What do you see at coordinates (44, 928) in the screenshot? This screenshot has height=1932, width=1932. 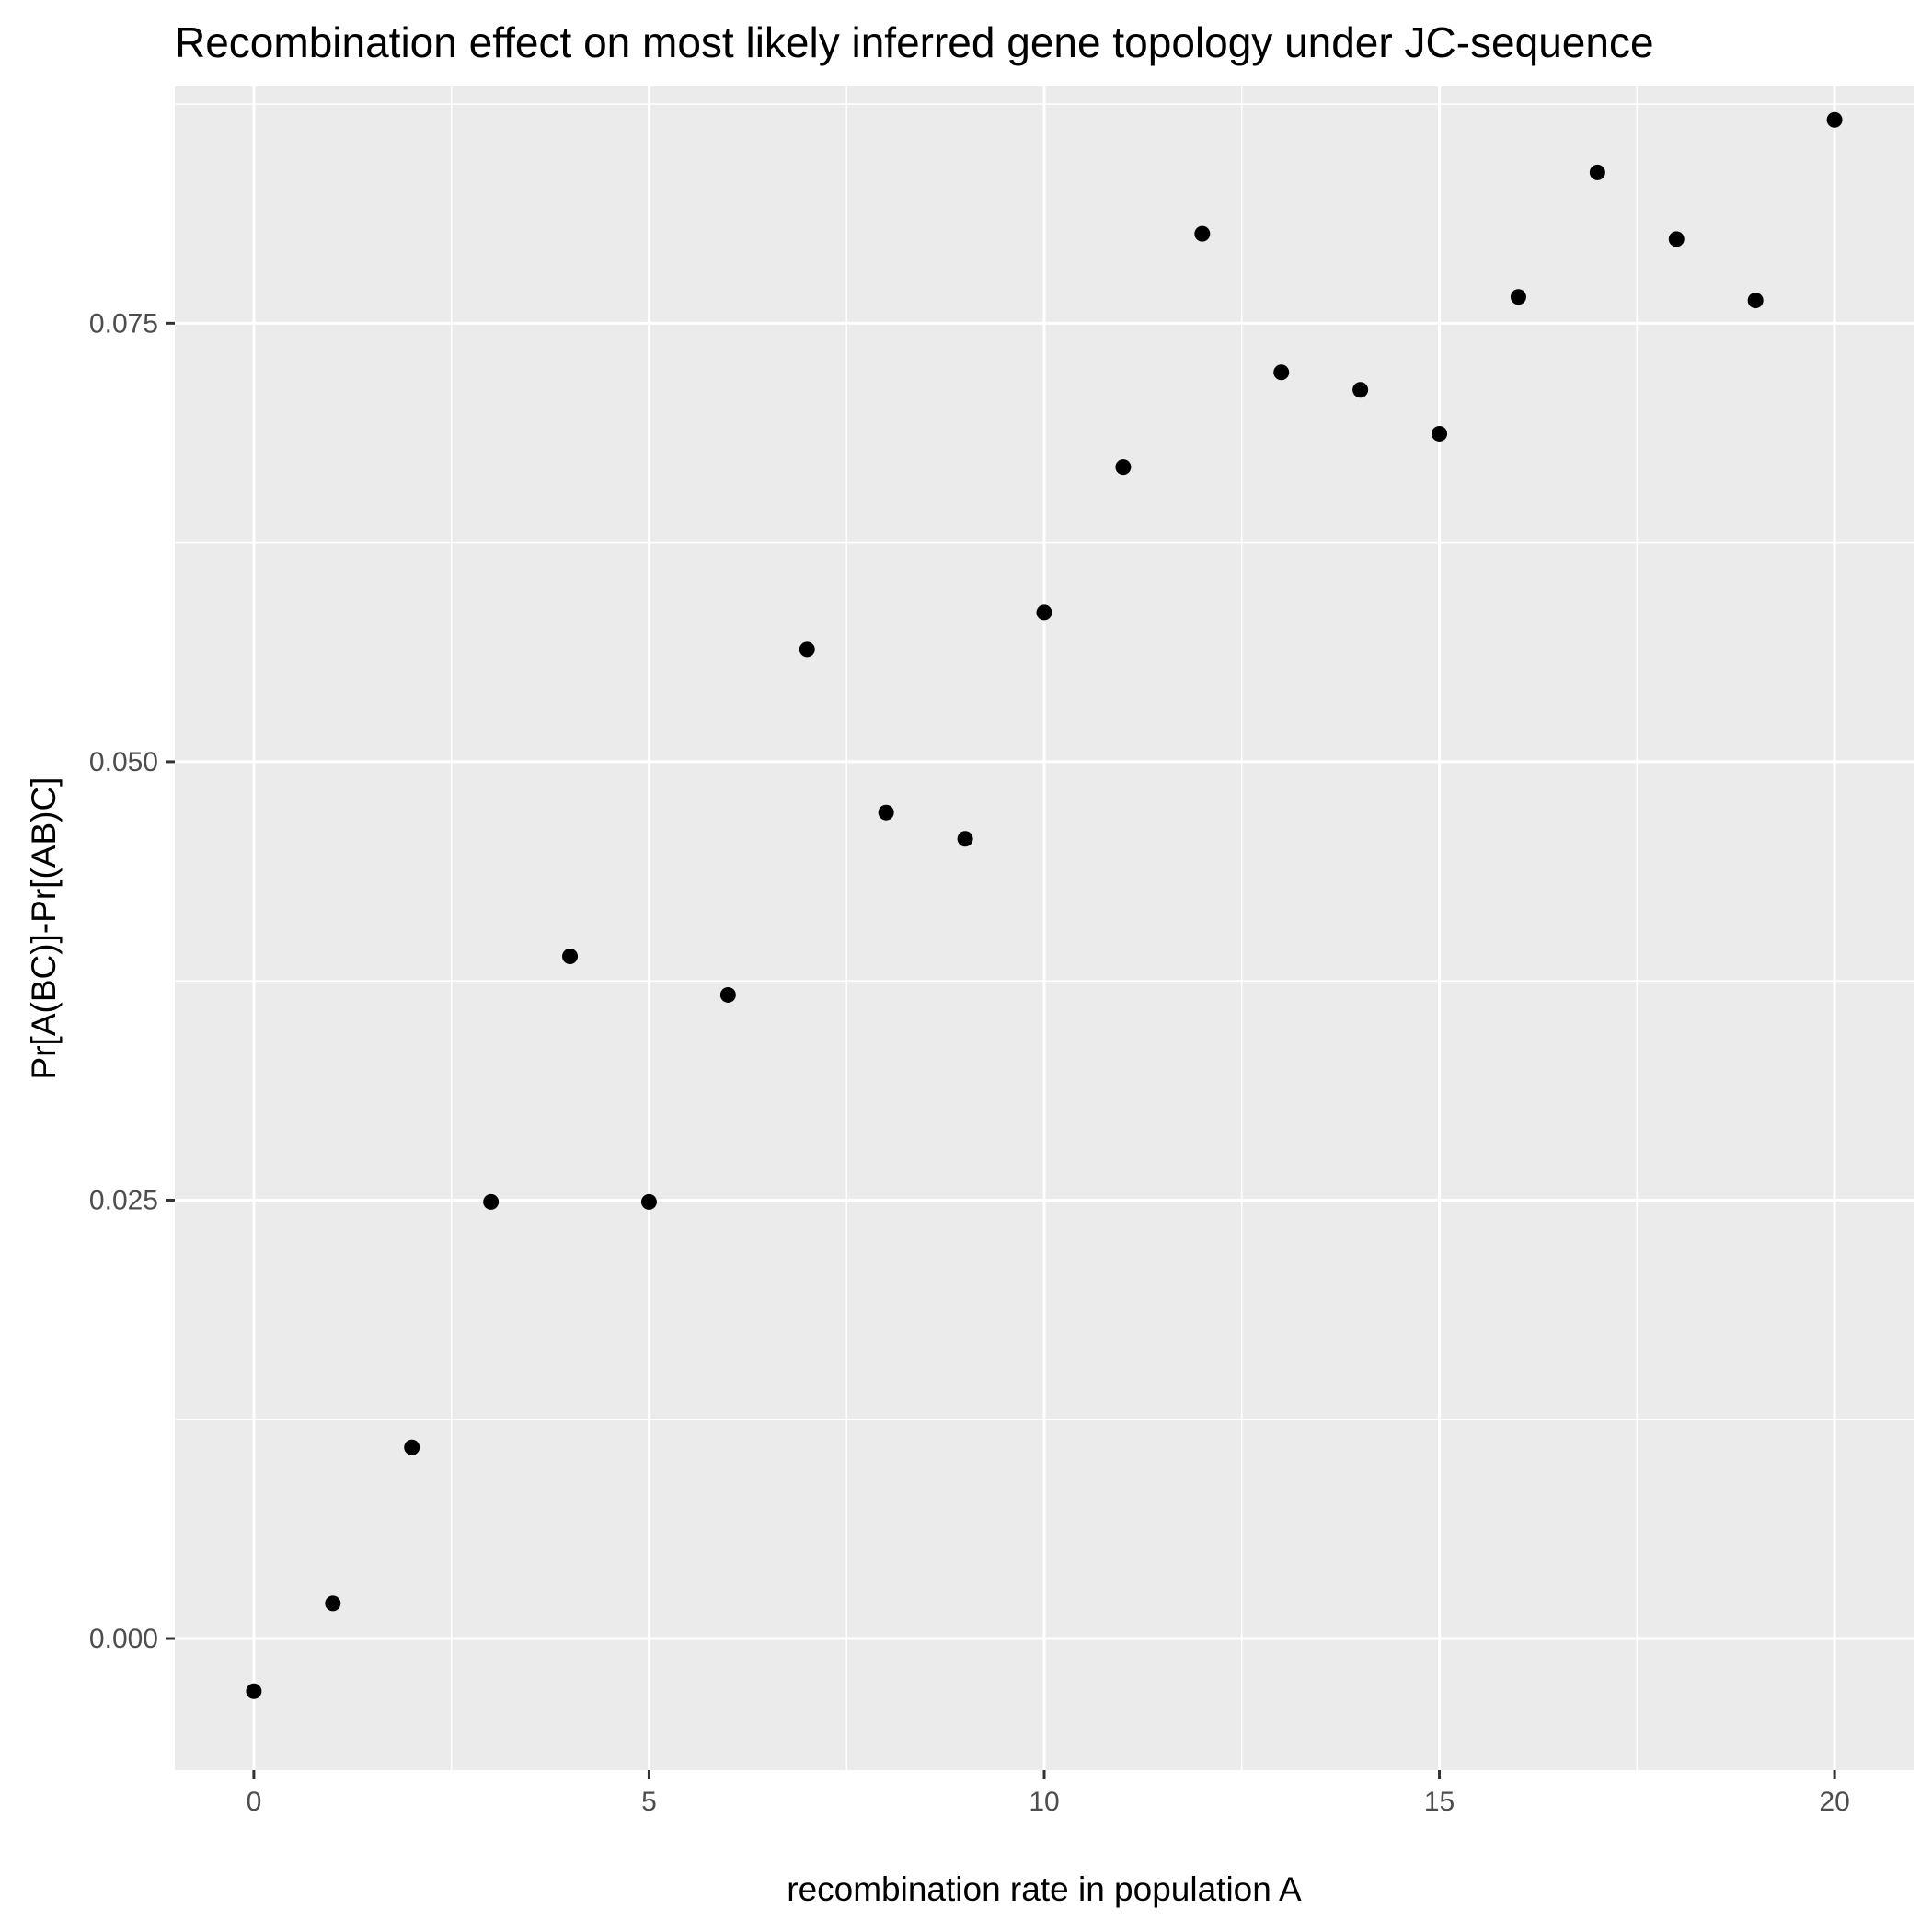 I see `y-axis-title: Pr[A(BC)]-Pr[(AB)C]` at bounding box center [44, 928].